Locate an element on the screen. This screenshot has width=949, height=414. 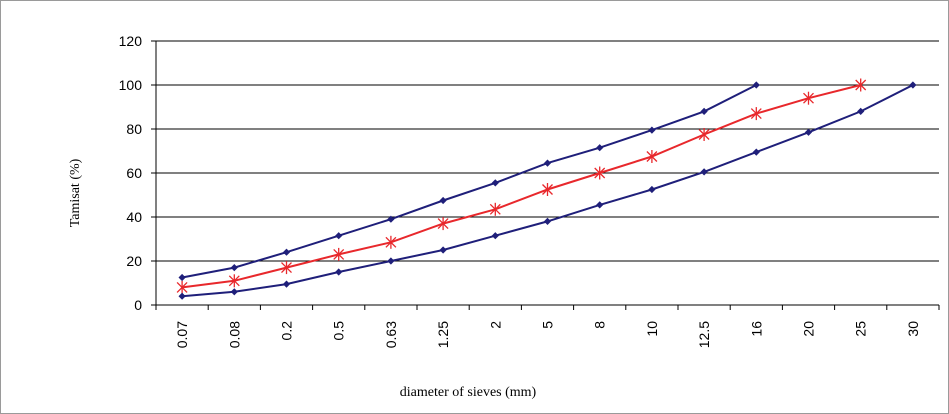
y-tick-label: 80 is located at coordinates (134, 129).